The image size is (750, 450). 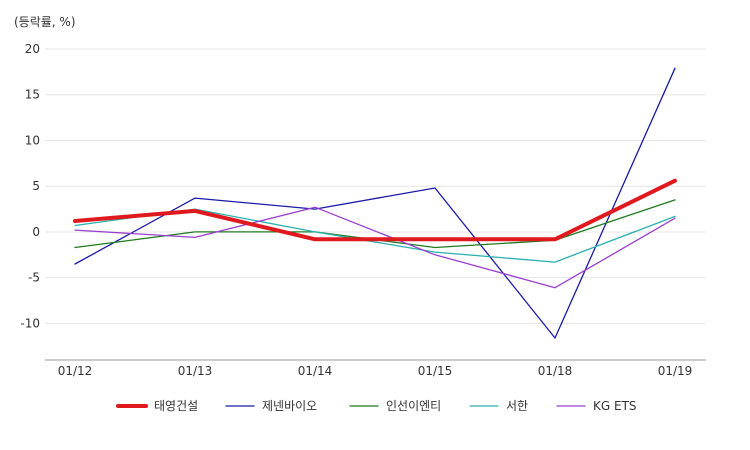 I want to click on x-axis-ticks: 01/12 01/13 01/14 01/15 01/18 01/19, so click(x=375, y=371).